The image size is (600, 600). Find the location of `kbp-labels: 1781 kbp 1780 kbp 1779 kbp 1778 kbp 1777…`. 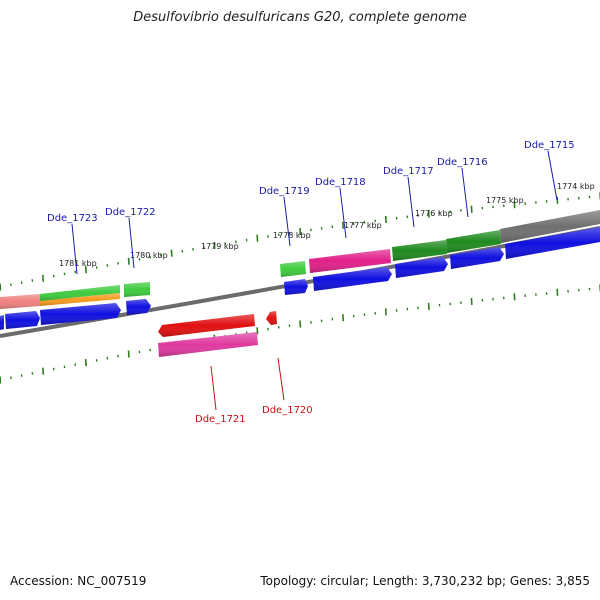

kbp-labels: 1781 kbp 1780 kbp 1779 kbp 1778 kbp 1777… is located at coordinates (327, 225).